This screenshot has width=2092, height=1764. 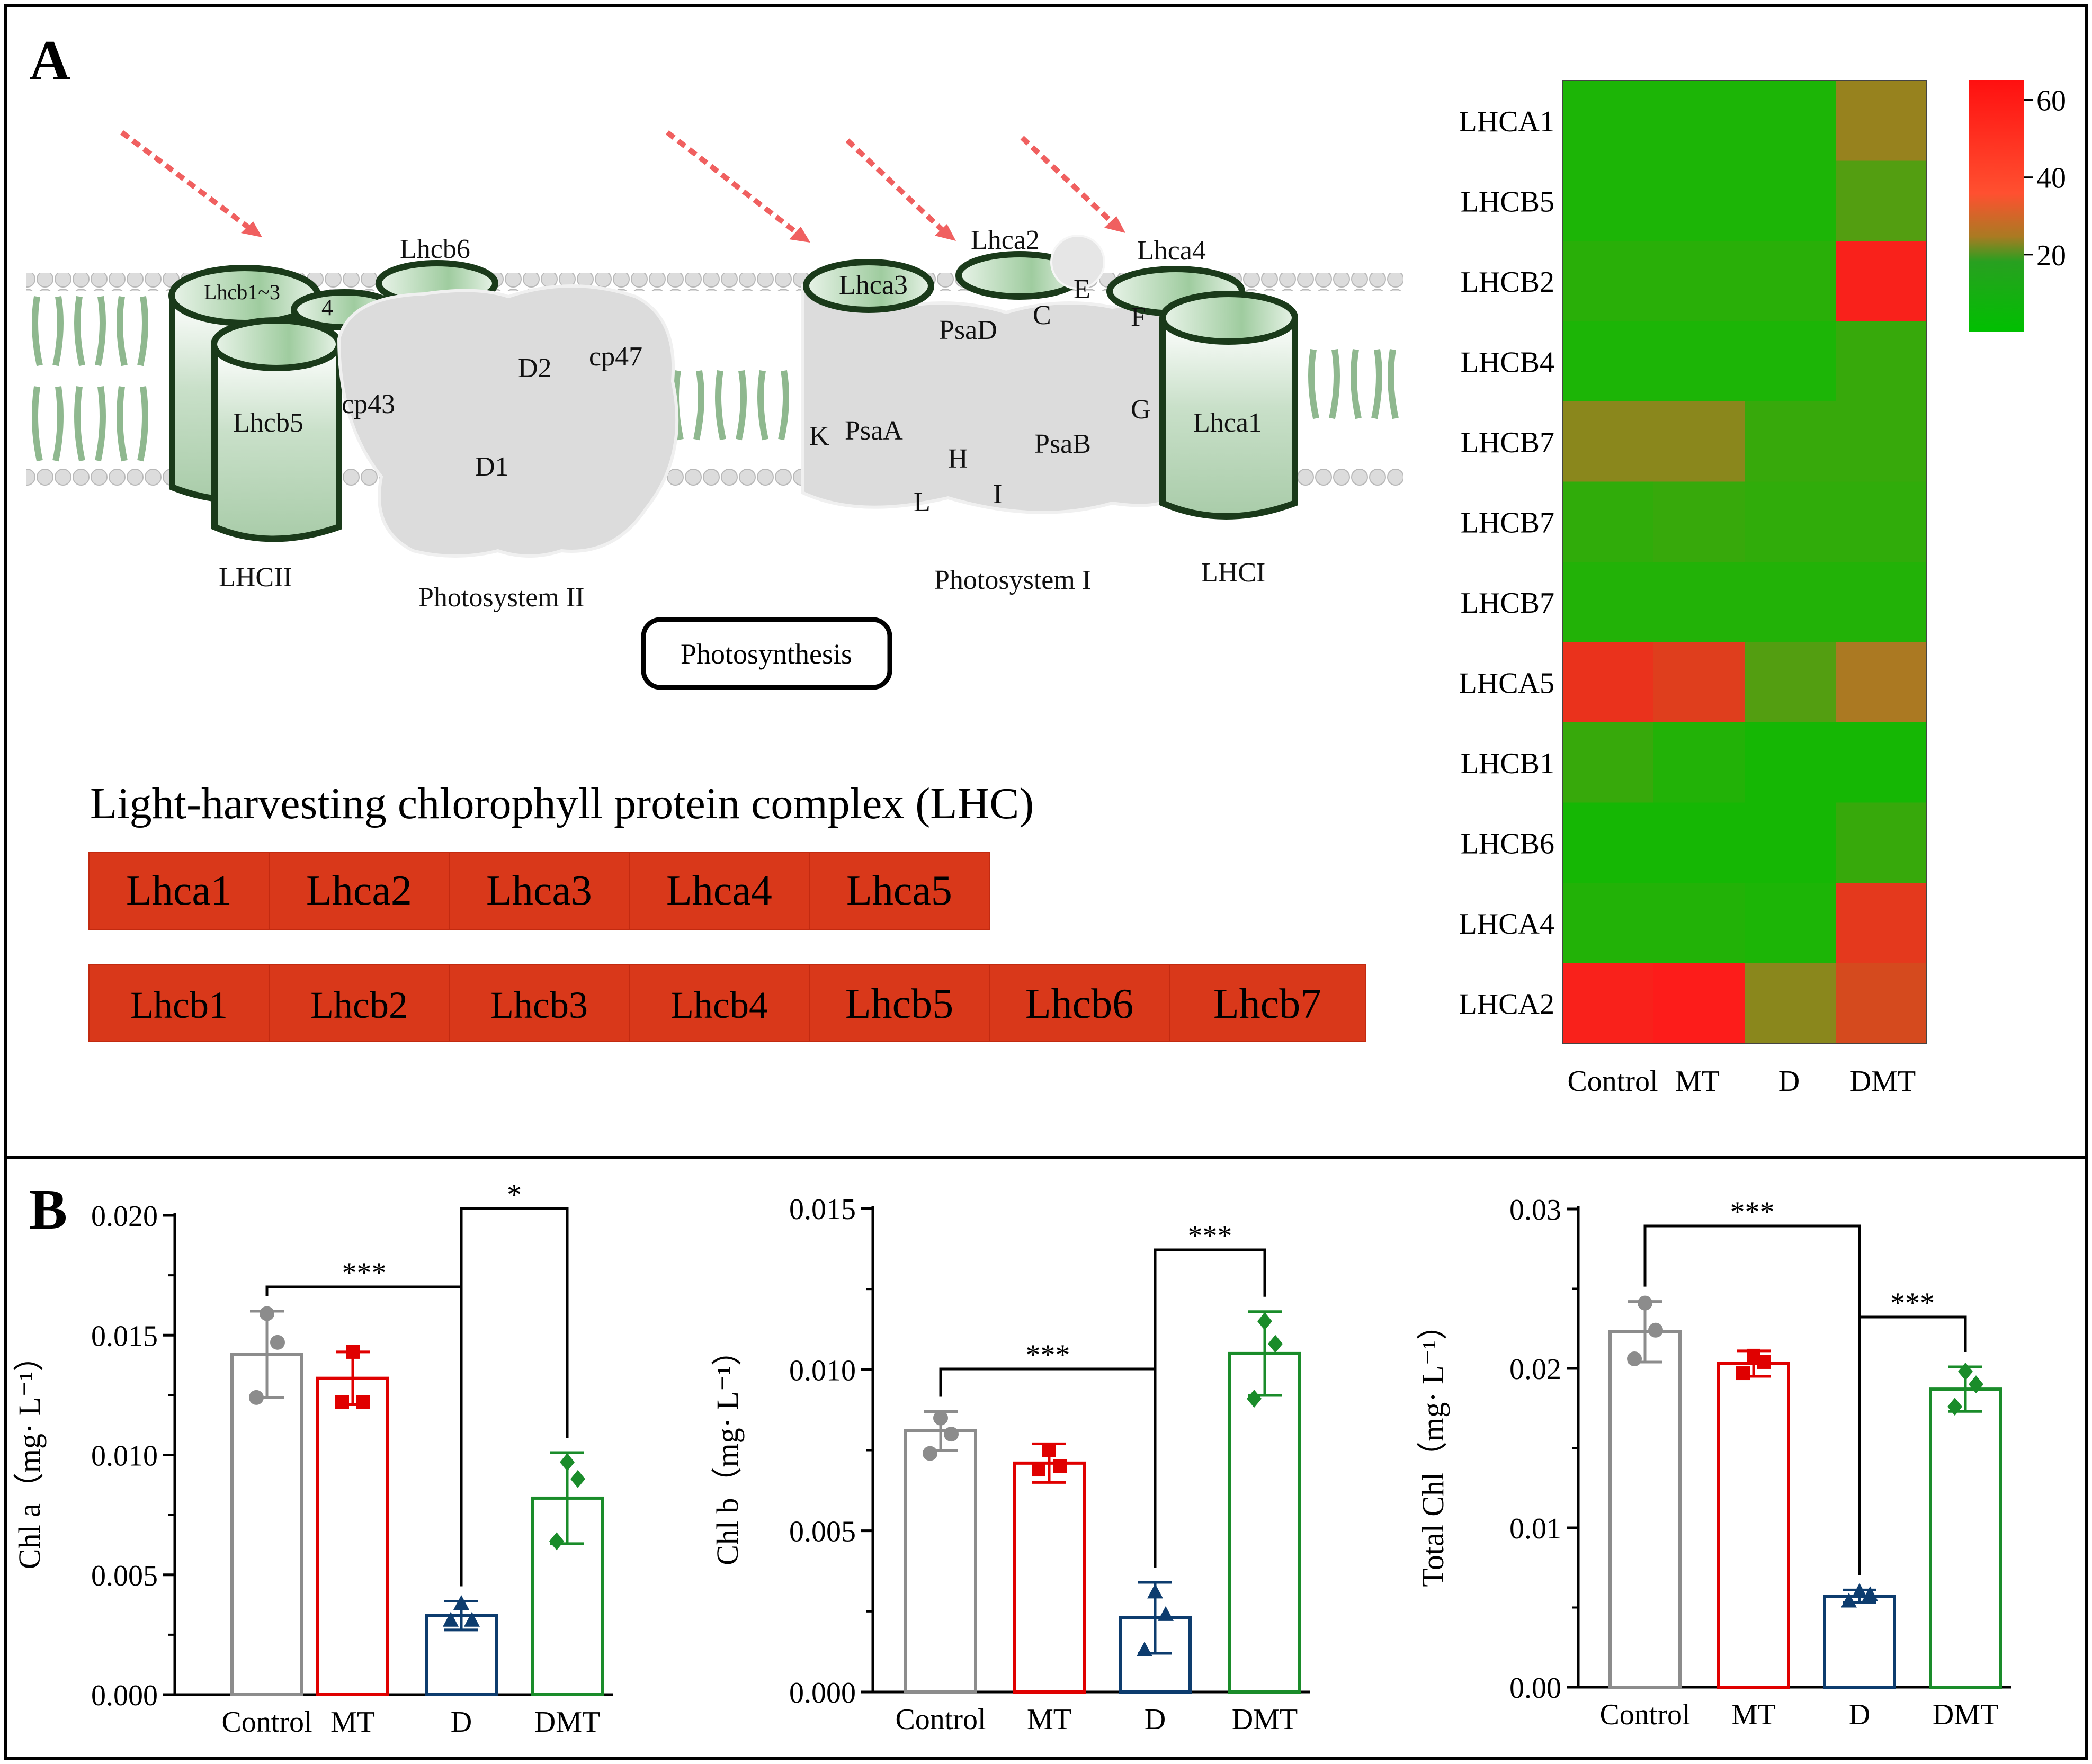 What do you see at coordinates (1697, 1081) in the screenshot?
I see `heatmap-col-label: MT` at bounding box center [1697, 1081].